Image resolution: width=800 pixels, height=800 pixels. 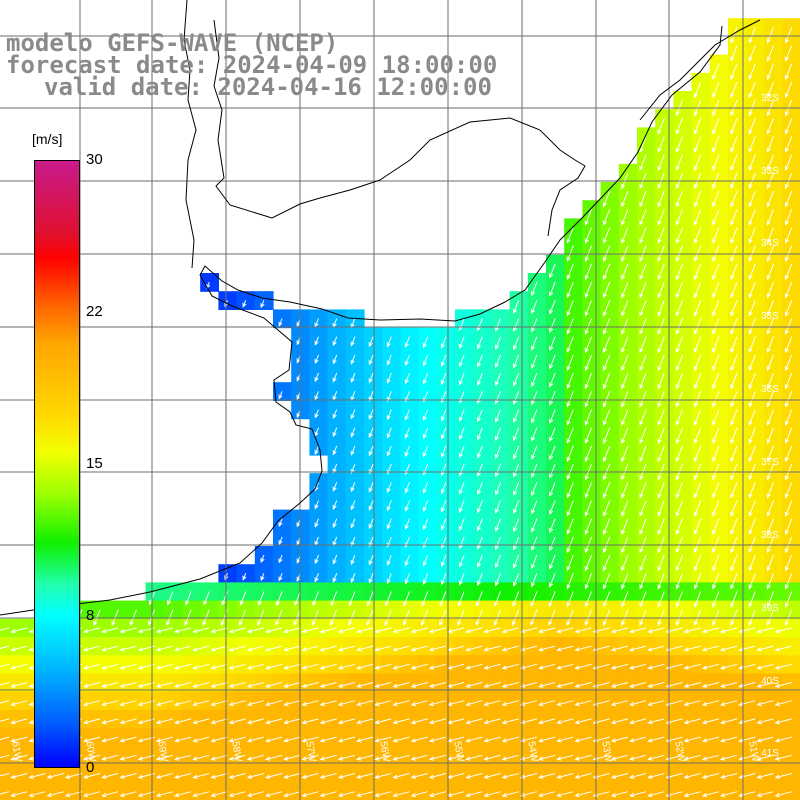 What do you see at coordinates (172, 43) in the screenshot?
I see `model-title: modelo GEFS-WAVE (NCEP)` at bounding box center [172, 43].